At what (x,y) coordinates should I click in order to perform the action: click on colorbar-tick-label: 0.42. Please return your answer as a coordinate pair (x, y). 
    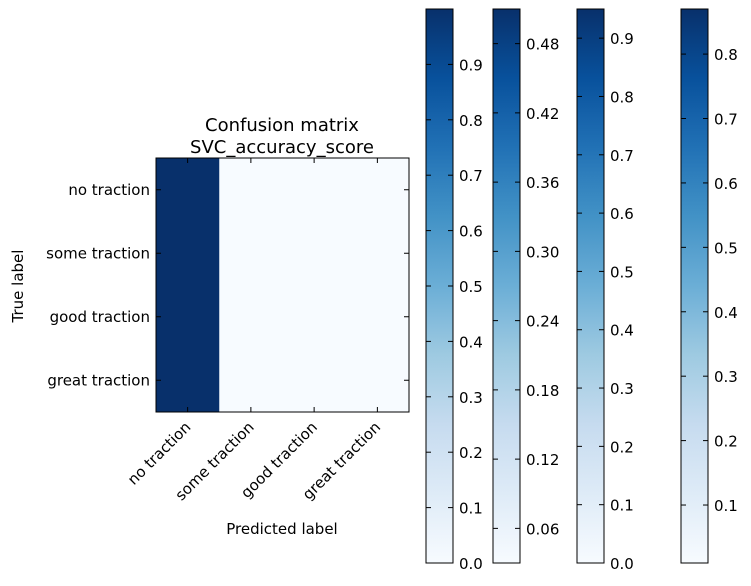
    Looking at the image, I should click on (542, 114).